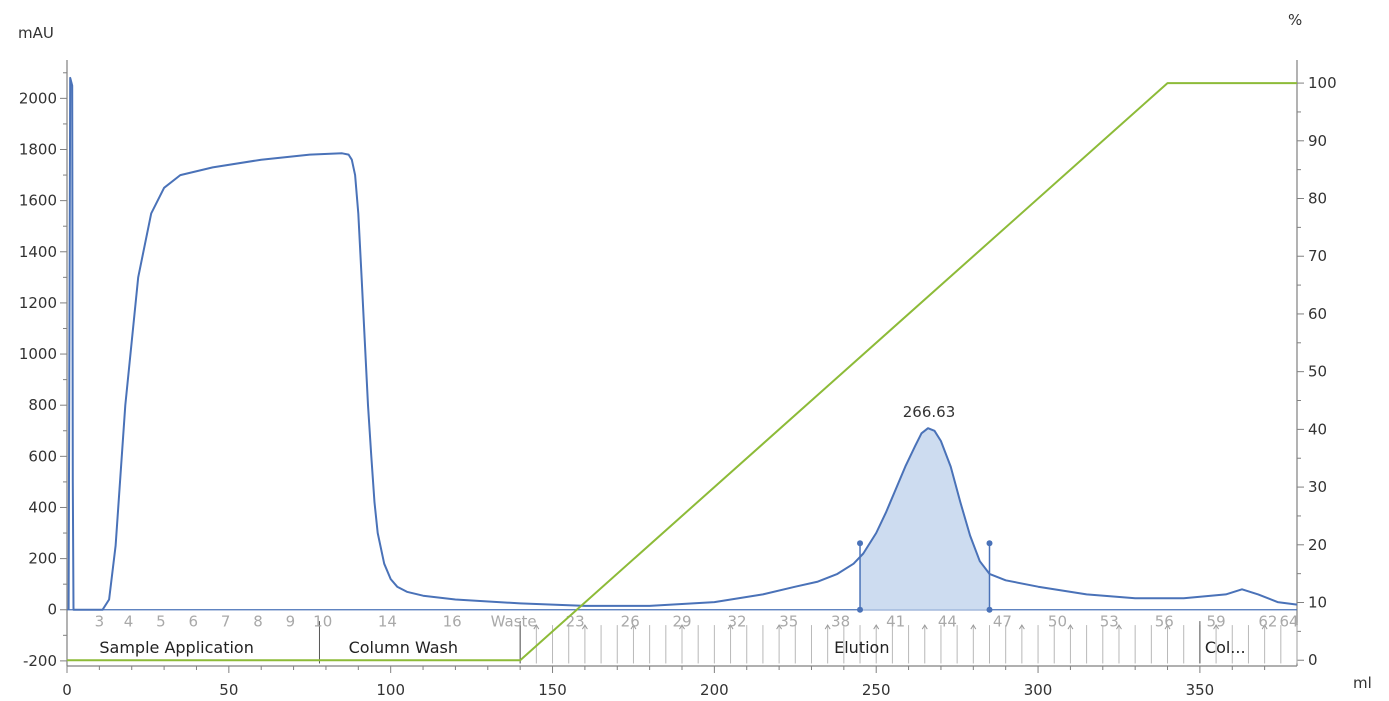  What do you see at coordinates (176, 647) in the screenshot?
I see `phase-label: Sample Application` at bounding box center [176, 647].